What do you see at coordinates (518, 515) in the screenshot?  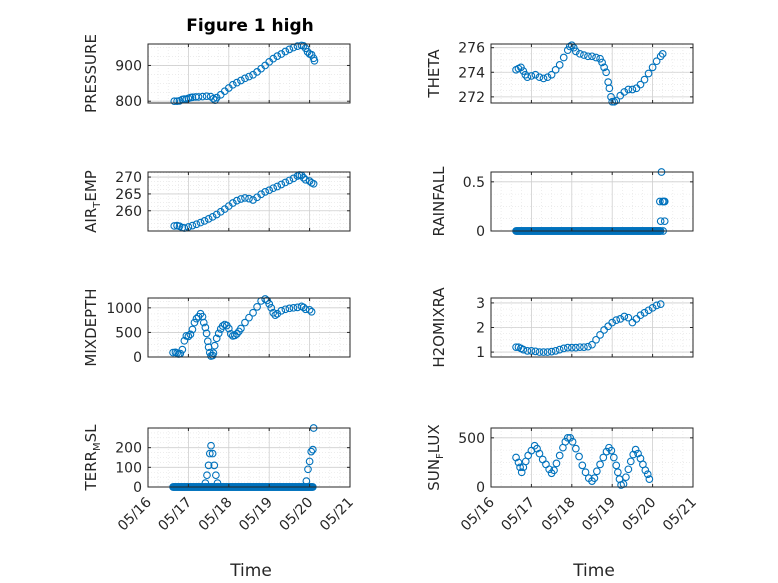 I see `x-tick-label: 05/17` at bounding box center [518, 515].